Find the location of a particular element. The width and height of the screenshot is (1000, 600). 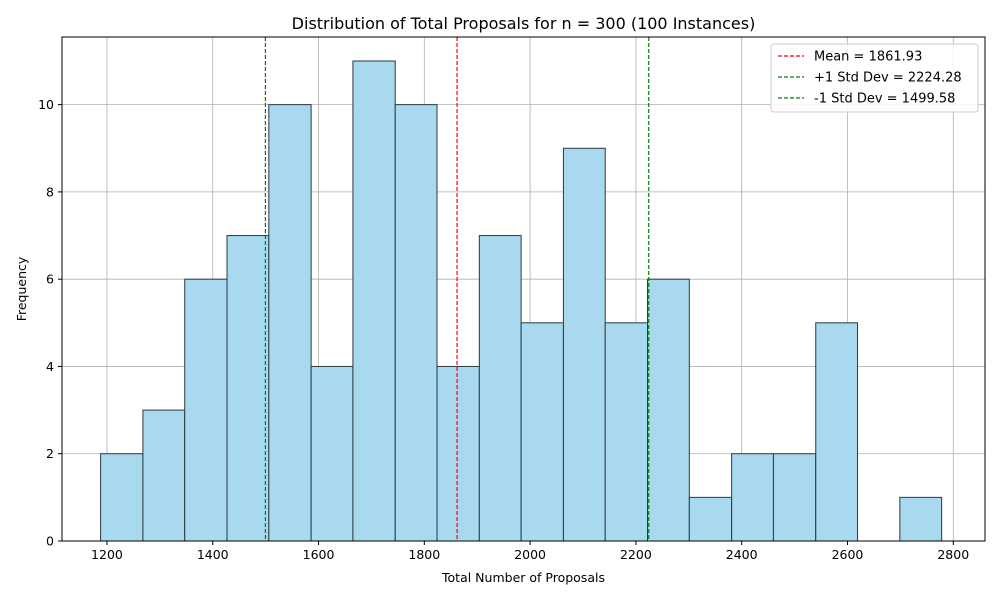

x-tick-label: 1600 is located at coordinates (319, 554).